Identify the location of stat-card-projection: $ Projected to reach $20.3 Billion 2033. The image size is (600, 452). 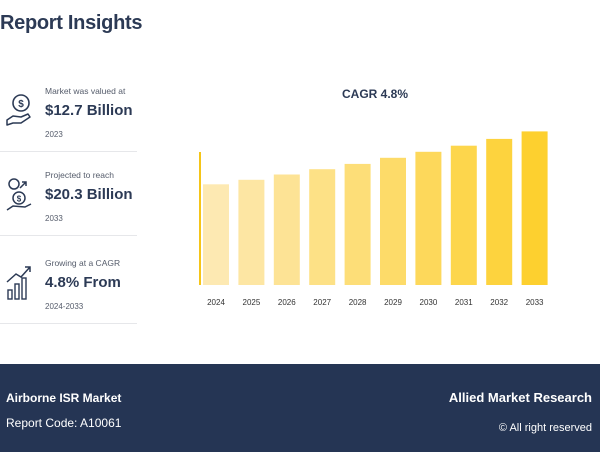
(68, 201).